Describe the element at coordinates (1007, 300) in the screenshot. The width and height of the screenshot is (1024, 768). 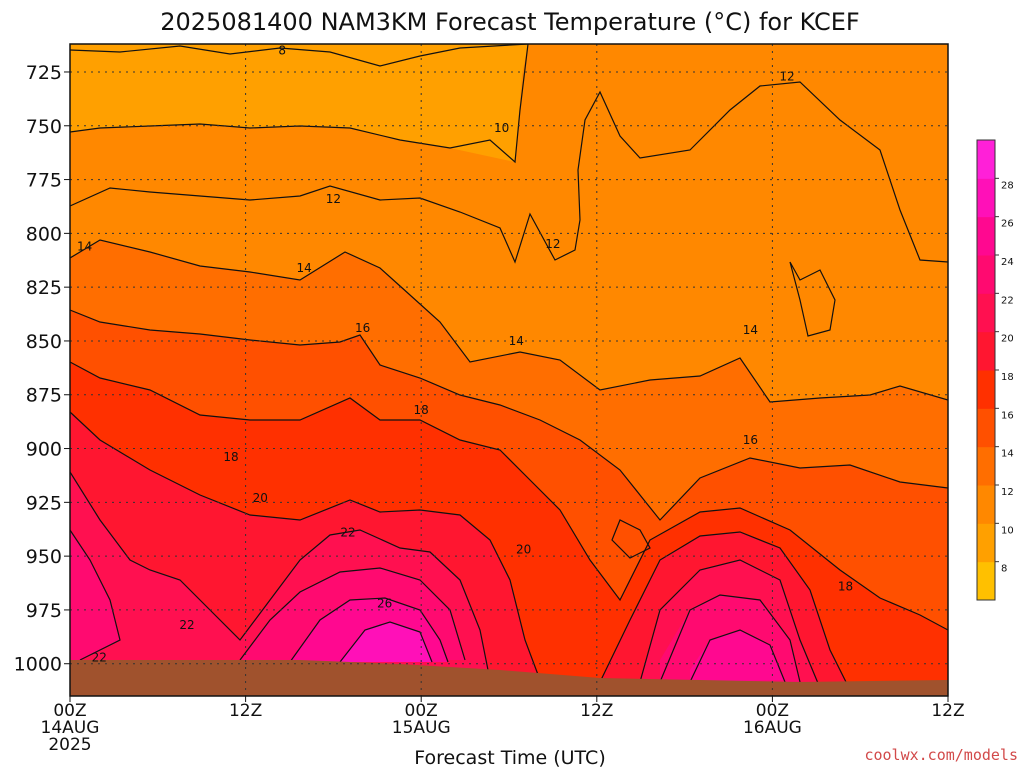
I see `colorbar-tick-label: 22` at that location.